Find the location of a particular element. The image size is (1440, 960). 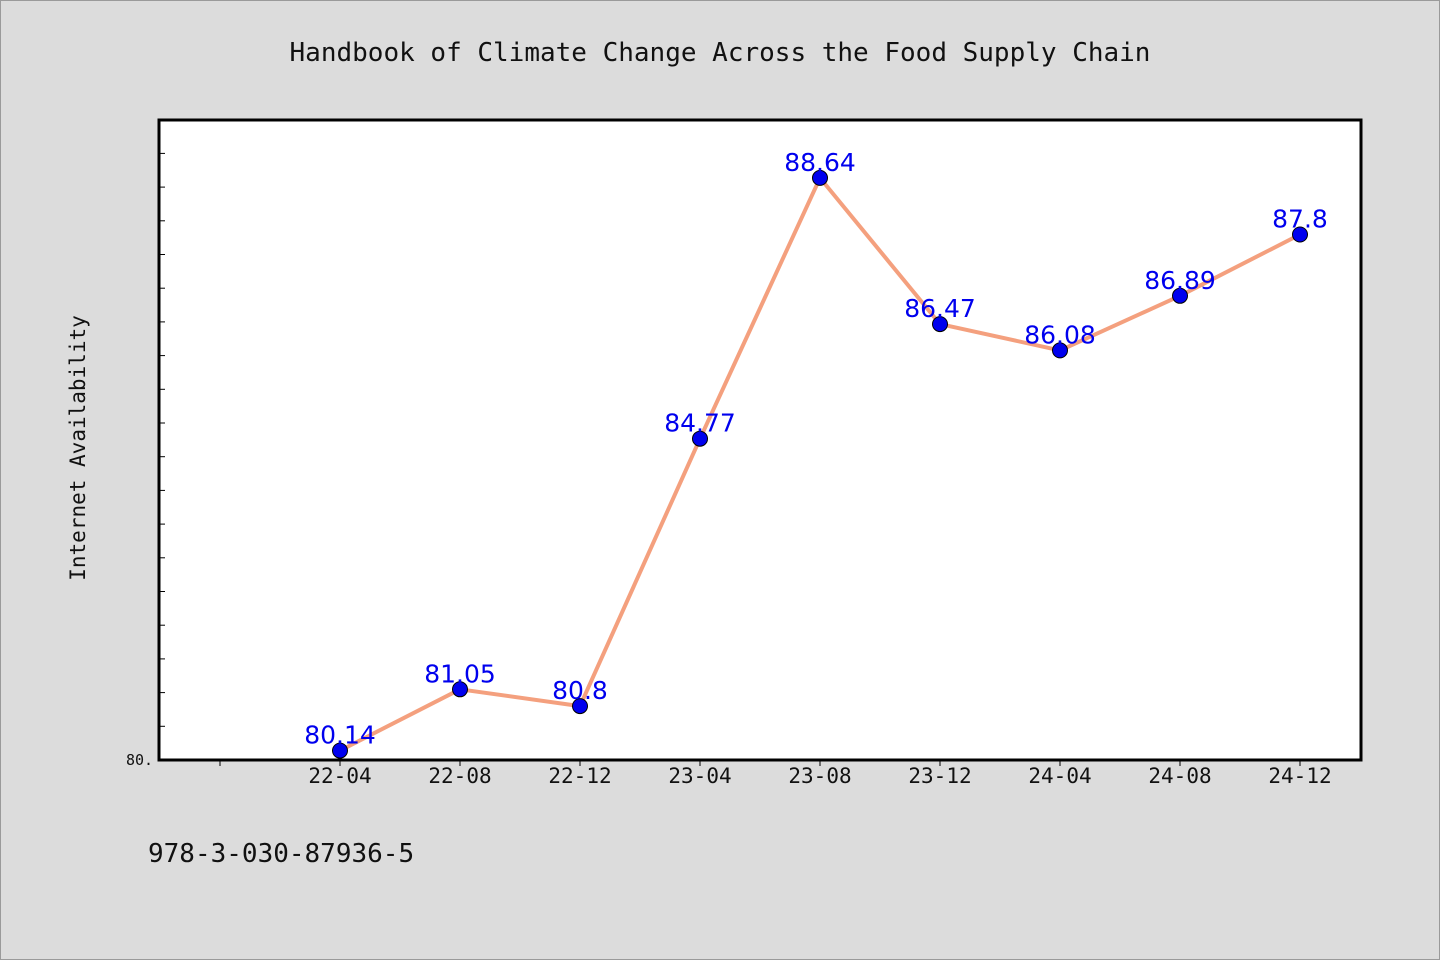

data-label: 86.89 is located at coordinates (1180, 280).